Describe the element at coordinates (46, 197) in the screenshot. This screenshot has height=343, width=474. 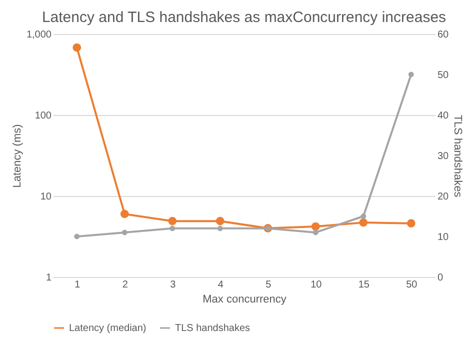
I see `y-tick-label: 10` at that location.